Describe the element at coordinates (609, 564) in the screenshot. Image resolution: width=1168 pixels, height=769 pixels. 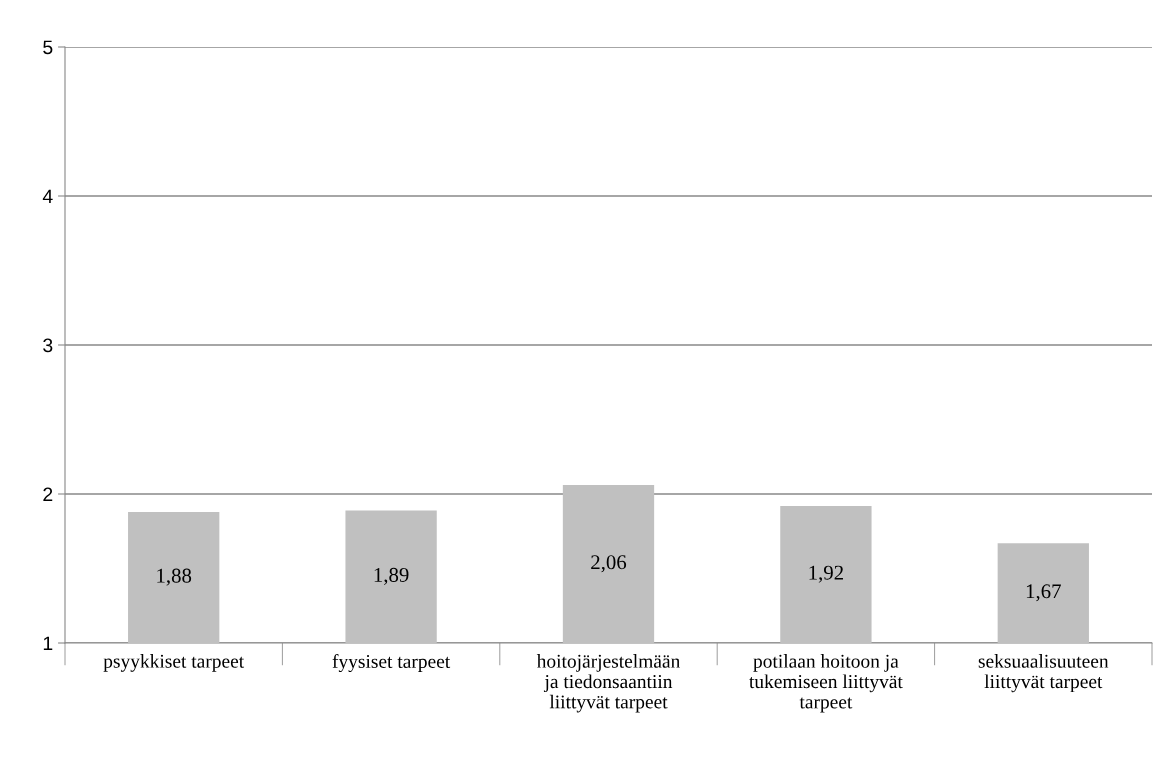
I see `data-label: 2,06` at that location.